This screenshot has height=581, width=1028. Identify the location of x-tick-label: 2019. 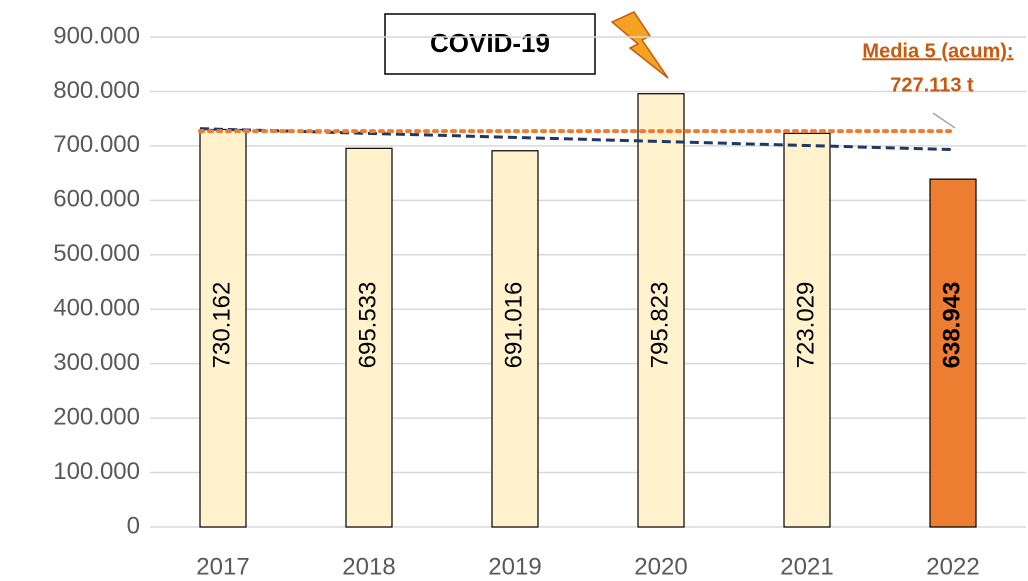
(514, 566).